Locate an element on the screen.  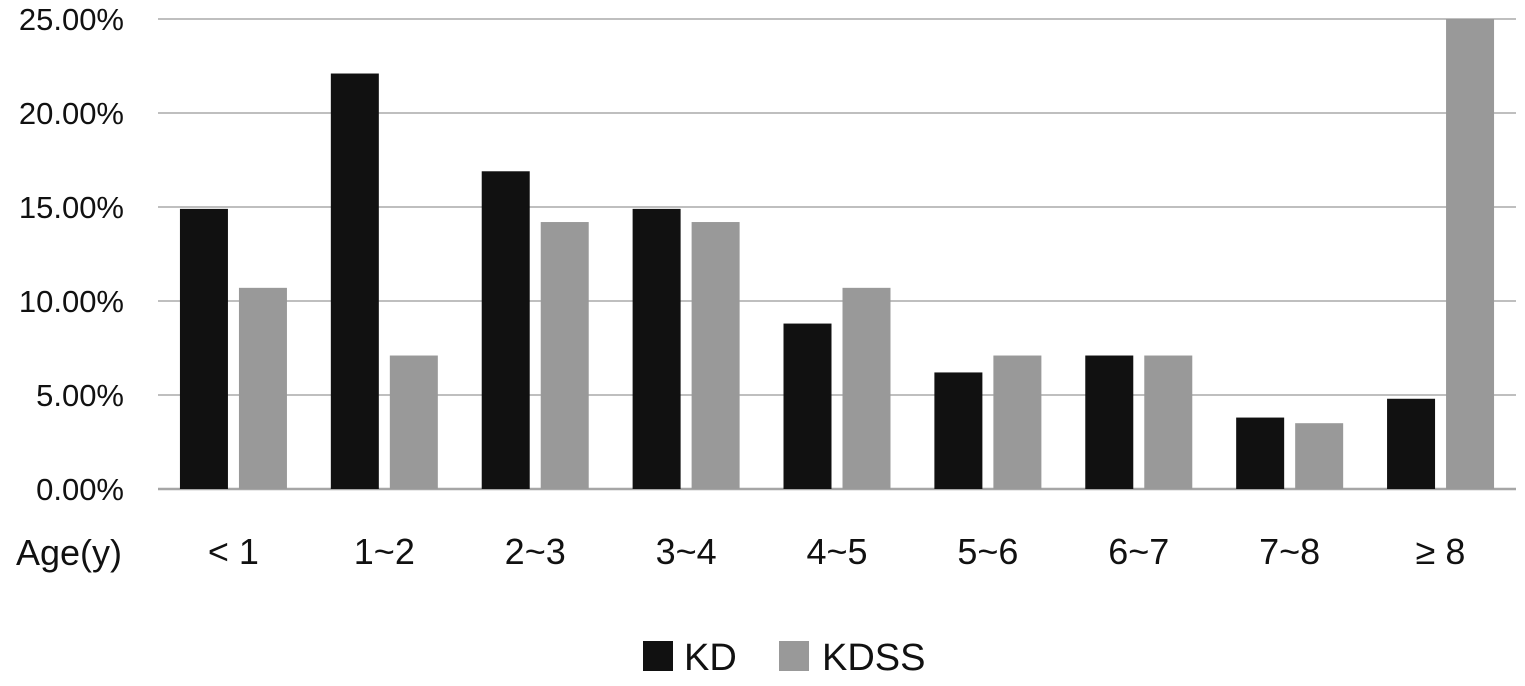
y-tick-label: 25.00% is located at coordinates (71, 19).